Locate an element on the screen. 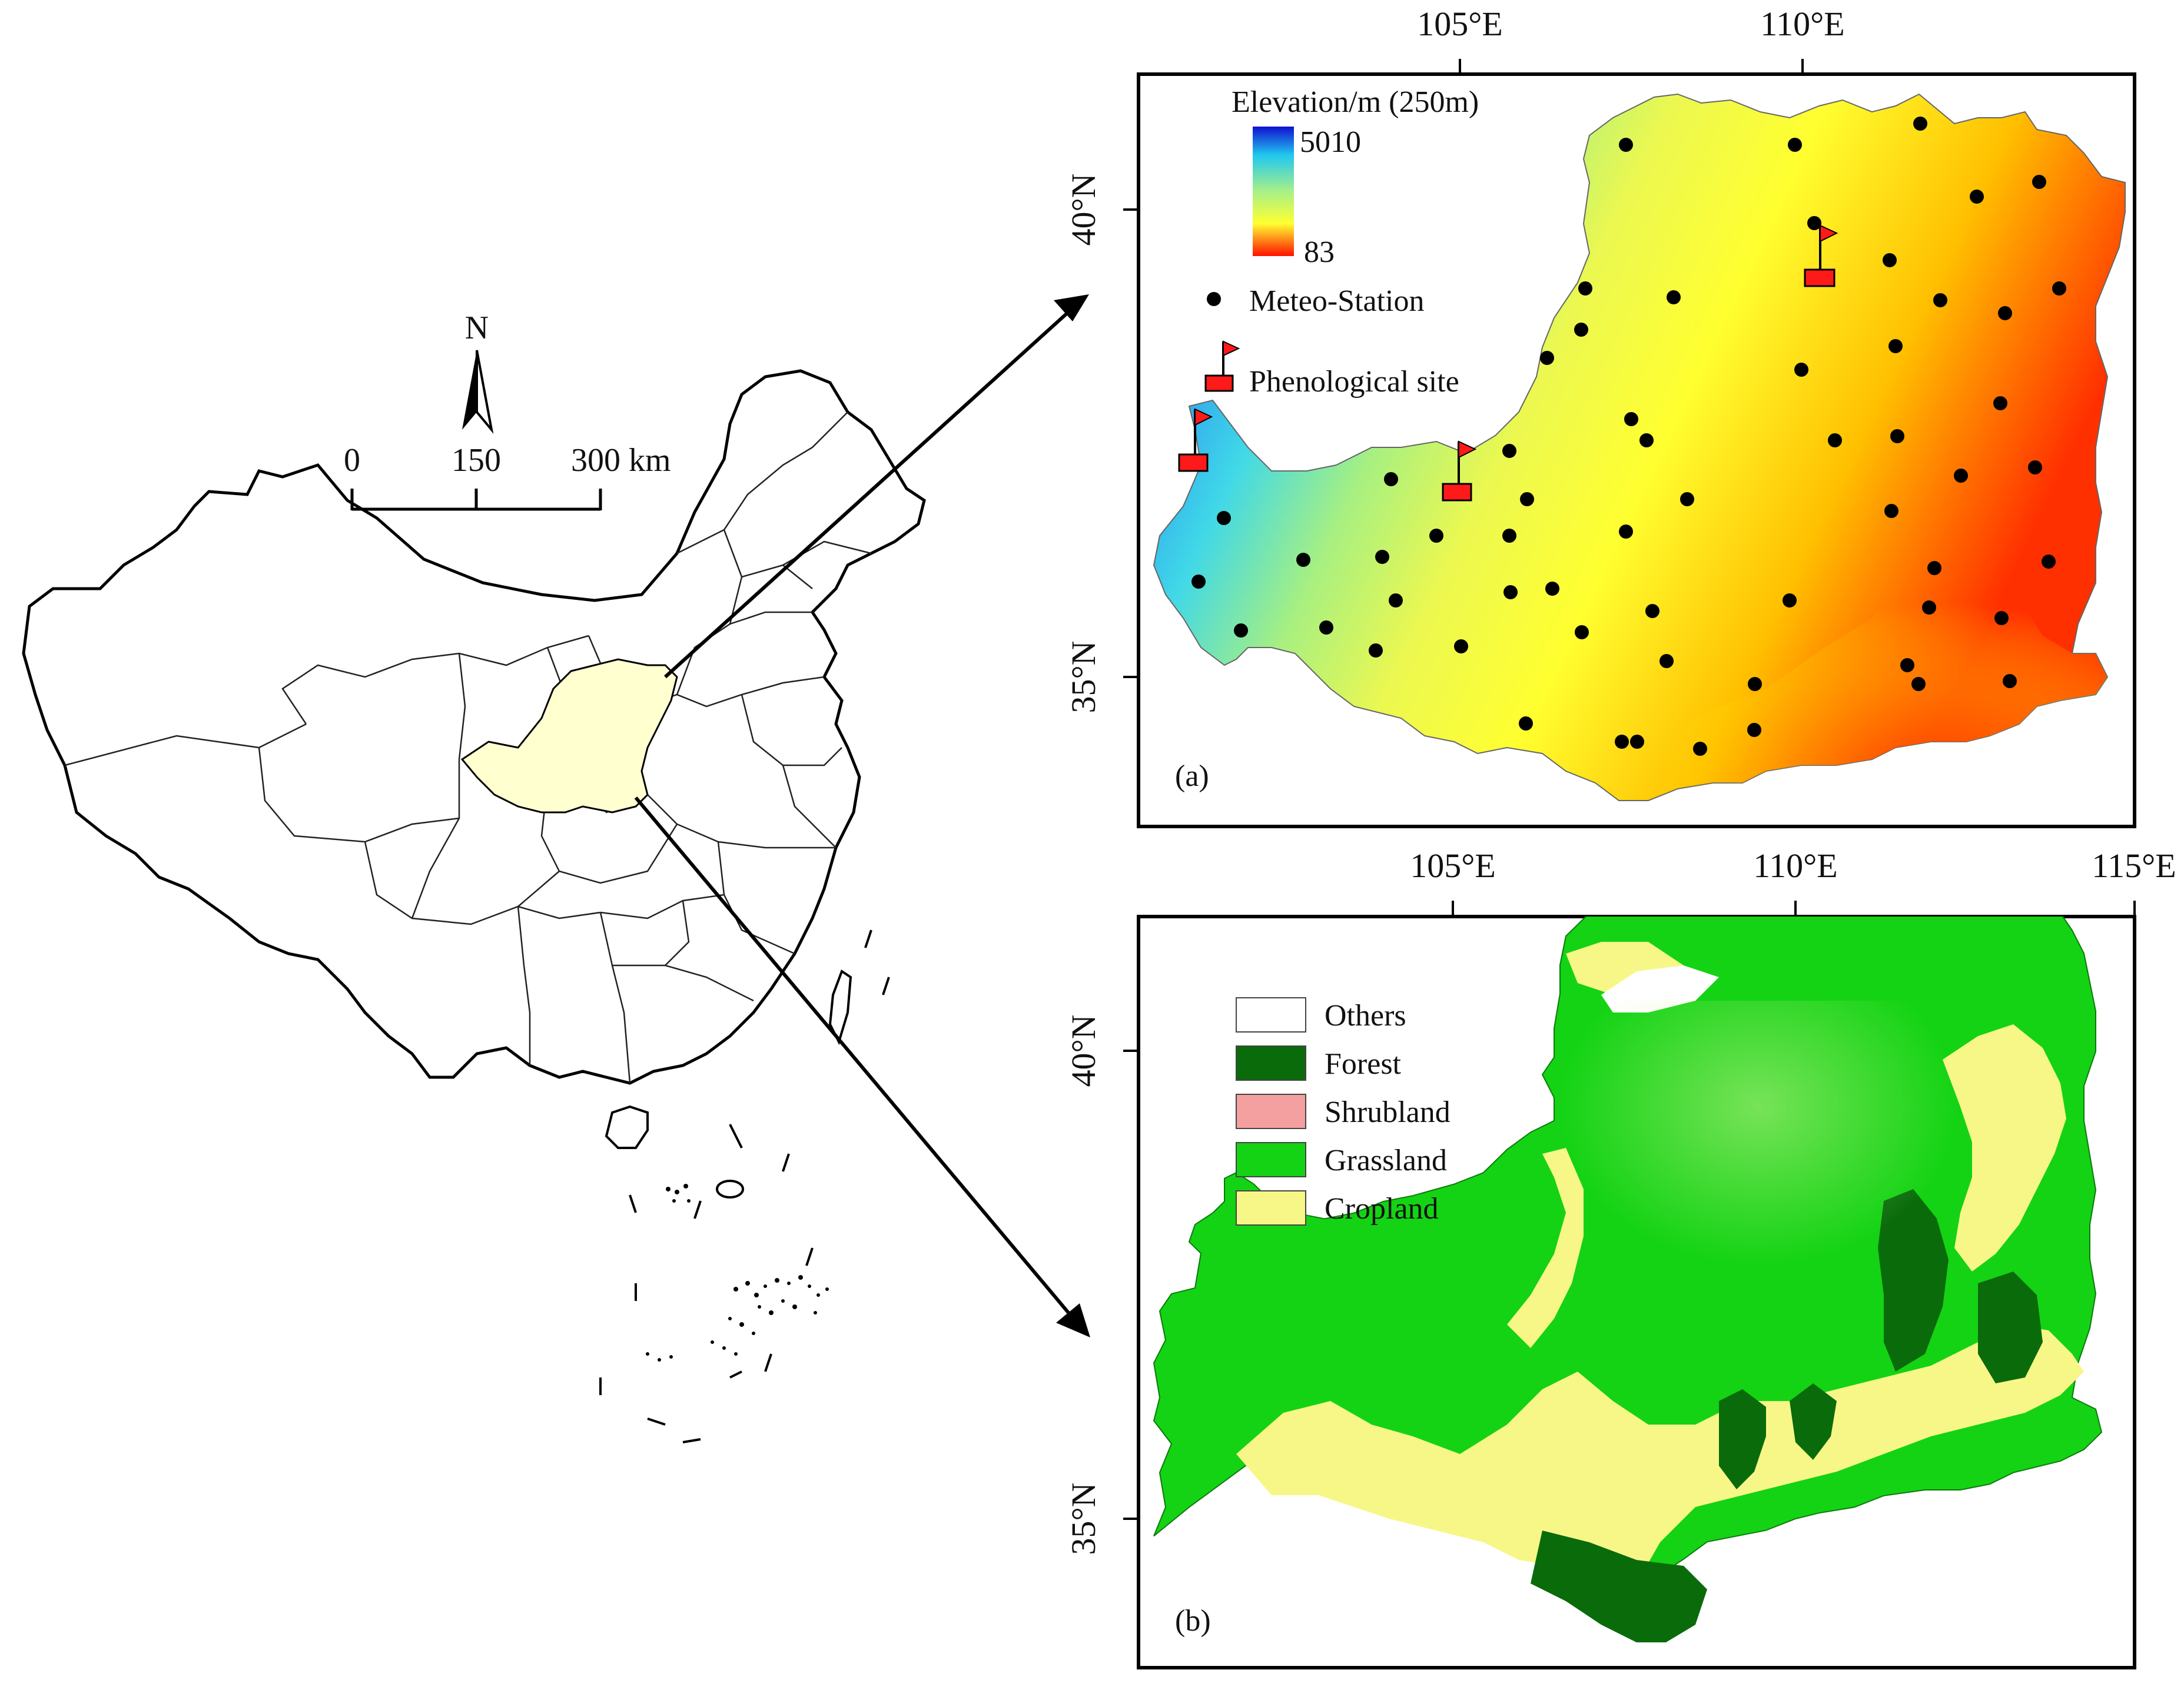  legend-swatch-cropland is located at coordinates (1271, 1208).